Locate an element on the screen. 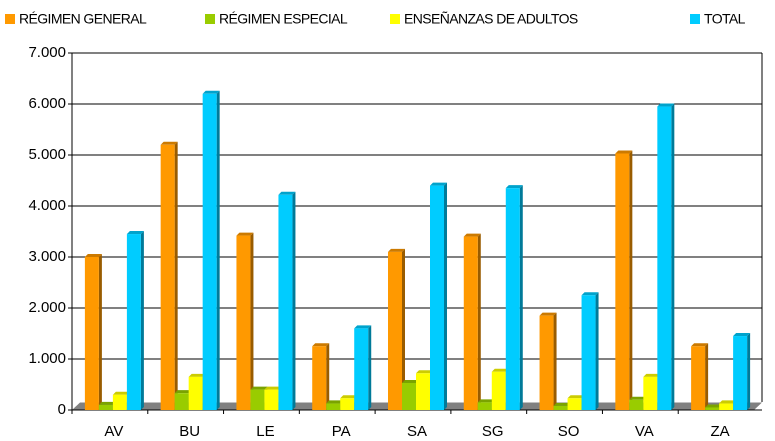 The width and height of the screenshot is (775, 441). x-tick-label: PA is located at coordinates (341, 431).